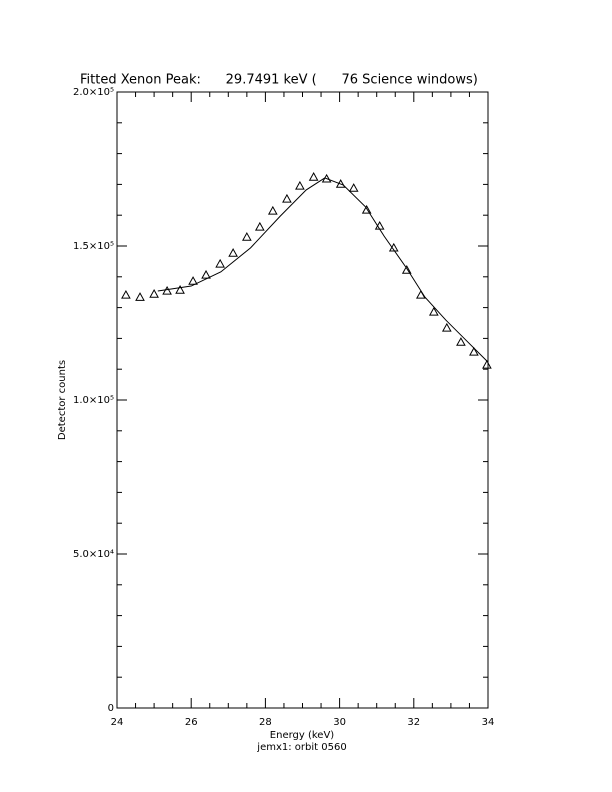  What do you see at coordinates (323, 270) in the screenshot?
I see `fit-line` at bounding box center [323, 270].